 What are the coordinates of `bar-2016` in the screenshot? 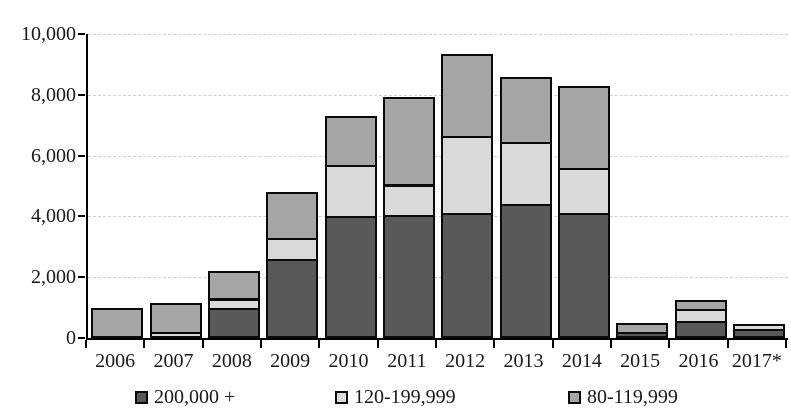 It's located at (700, 186).